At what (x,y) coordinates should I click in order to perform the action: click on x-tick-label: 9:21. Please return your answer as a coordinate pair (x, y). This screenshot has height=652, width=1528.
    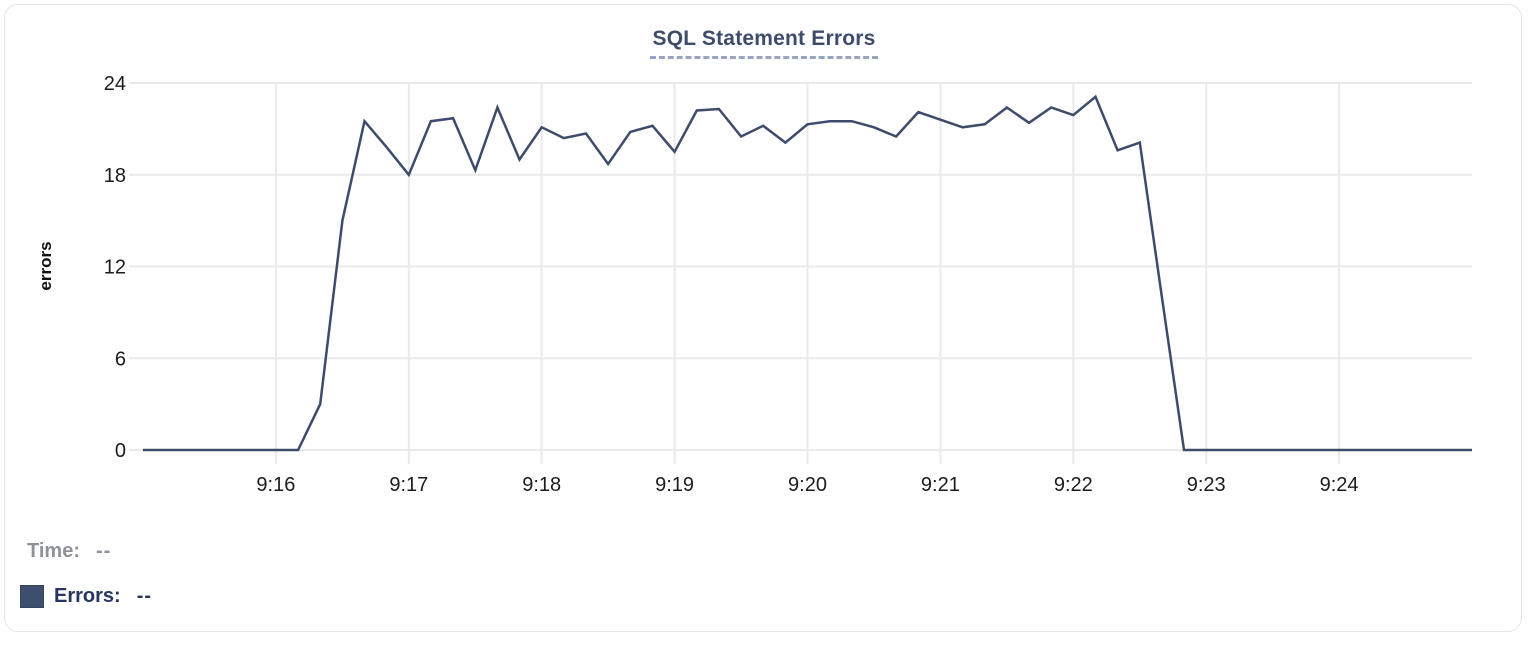
    Looking at the image, I should click on (940, 485).